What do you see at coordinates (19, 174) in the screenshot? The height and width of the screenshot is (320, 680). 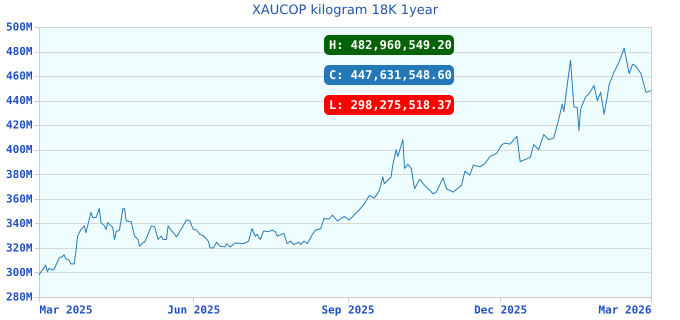 I see `y-tick-label: 380M` at bounding box center [19, 174].